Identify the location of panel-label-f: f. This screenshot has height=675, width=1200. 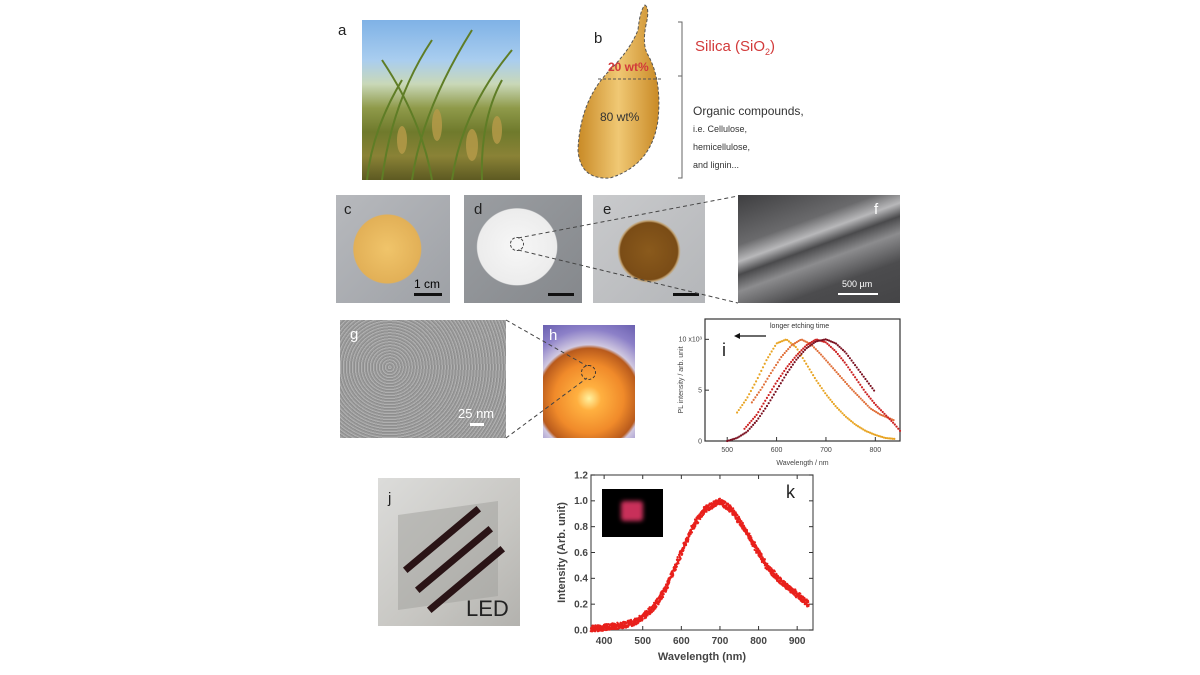
(876, 209).